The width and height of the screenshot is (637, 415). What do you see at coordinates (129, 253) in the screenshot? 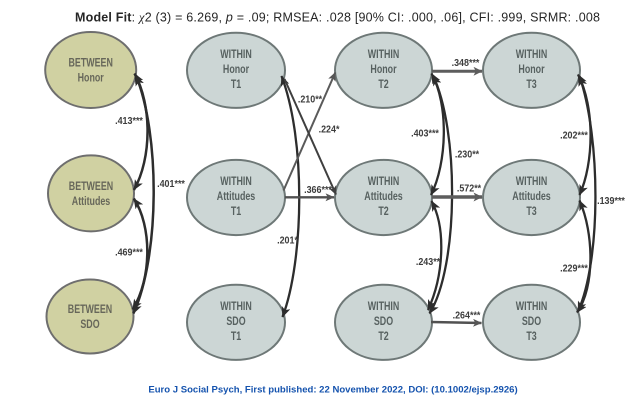
I see `svg-text: .469***` at bounding box center [129, 253].